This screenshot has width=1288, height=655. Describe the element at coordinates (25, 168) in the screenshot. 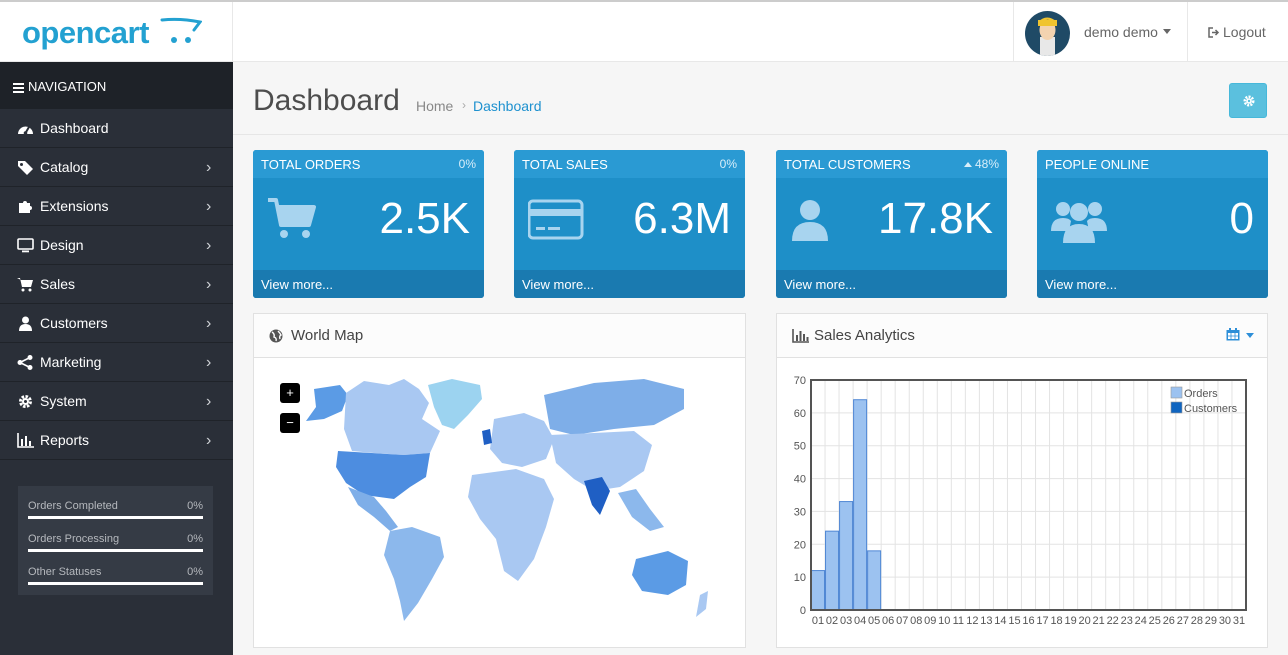

I see `tag-icon` at that location.